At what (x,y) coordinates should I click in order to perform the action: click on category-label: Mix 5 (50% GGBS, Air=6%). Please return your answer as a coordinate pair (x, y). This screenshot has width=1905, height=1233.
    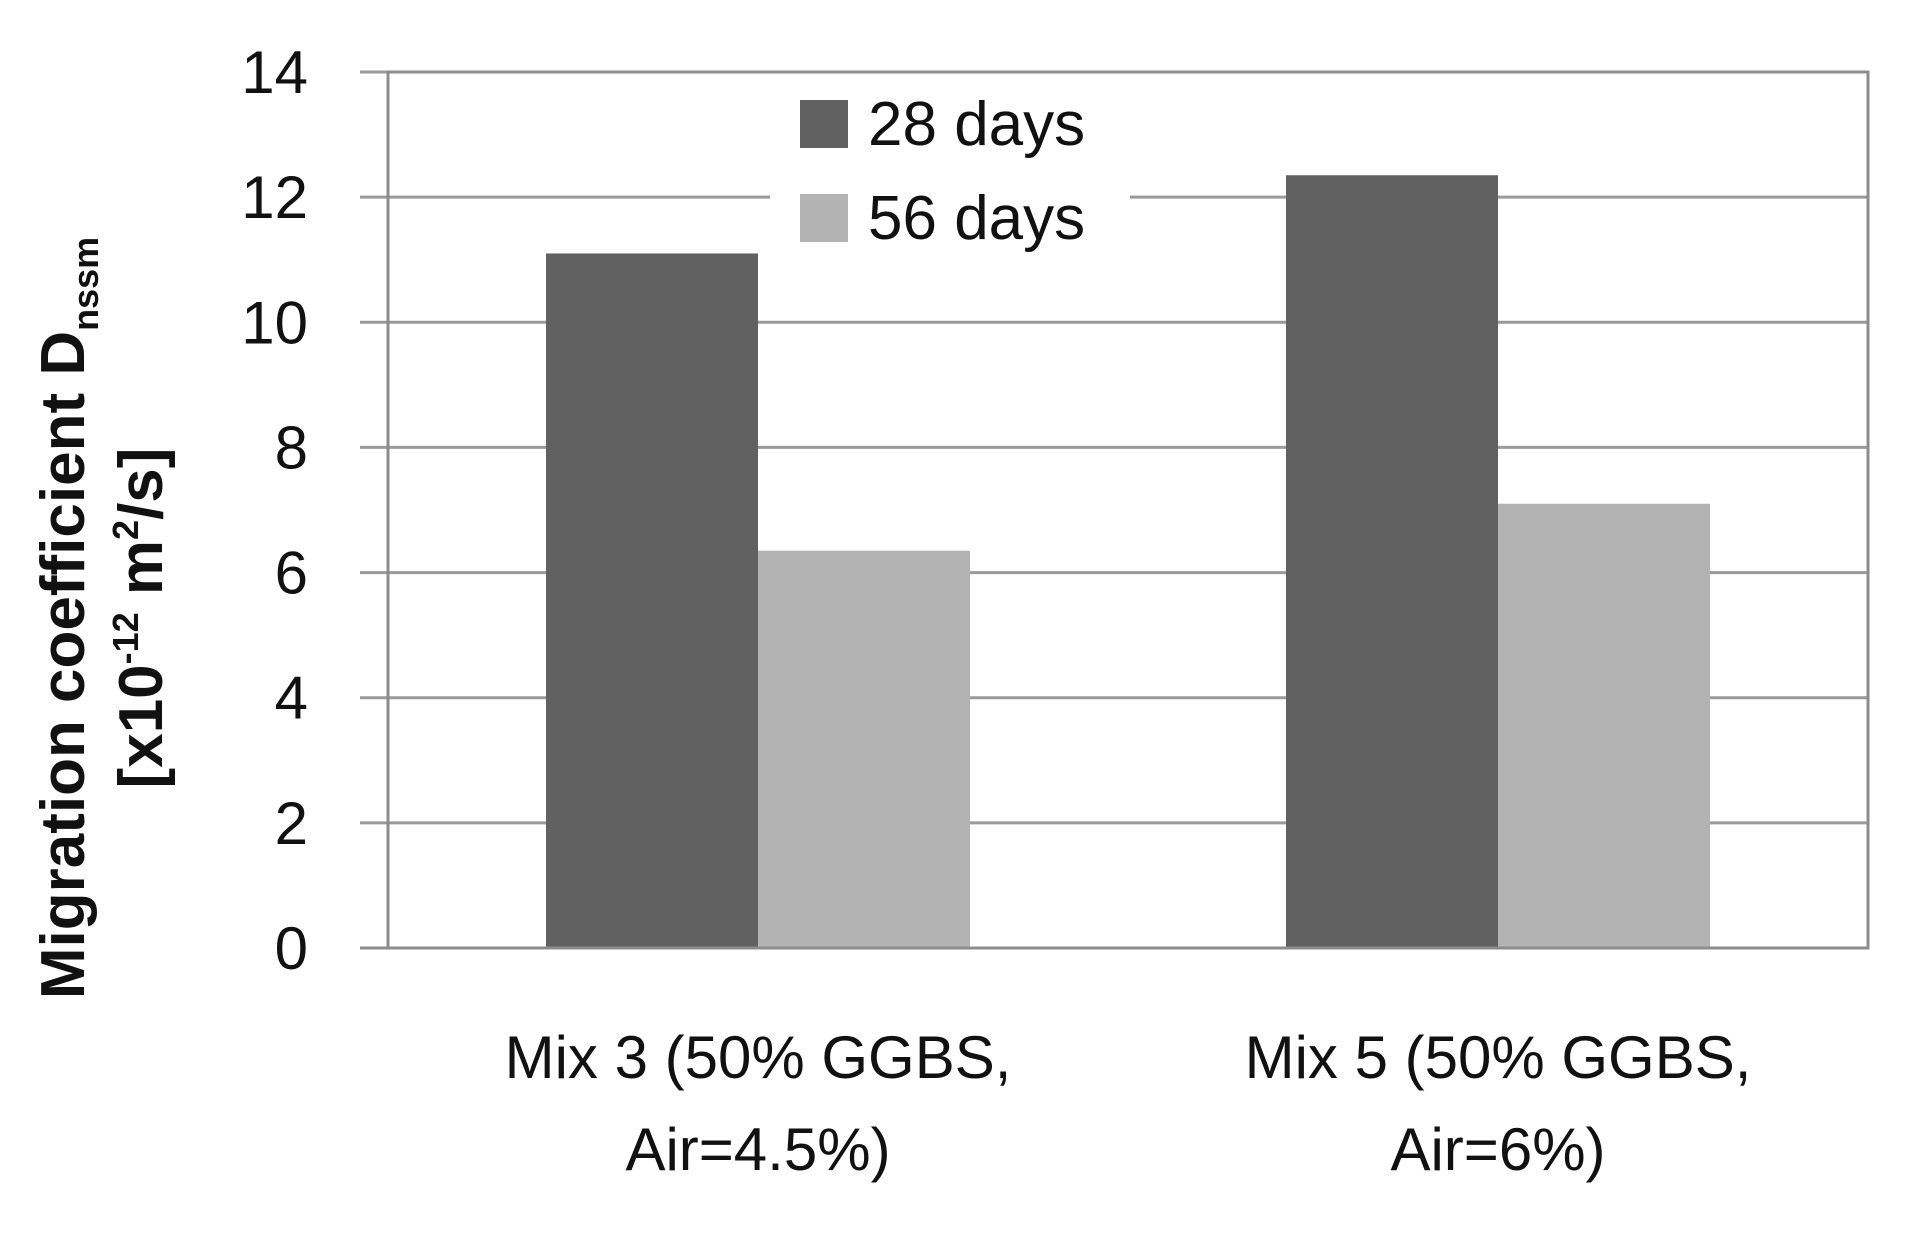
    Looking at the image, I should click on (1498, 1103).